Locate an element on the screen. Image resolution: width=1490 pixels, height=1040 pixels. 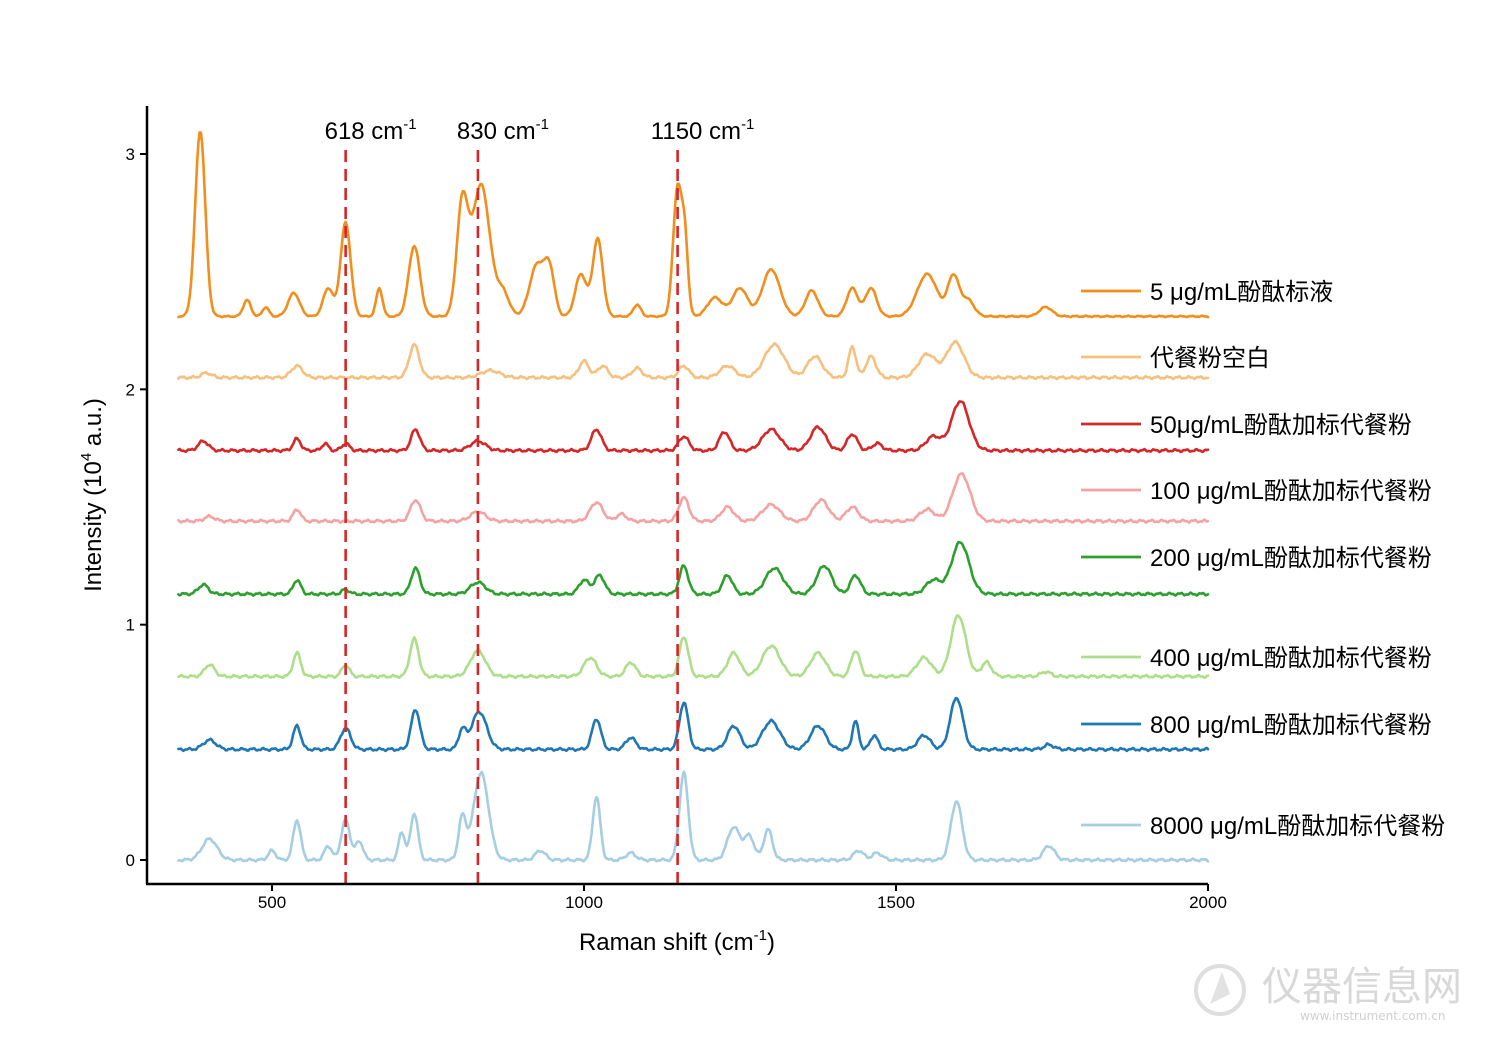
y-axis-title: Intensity (104 a.u.) is located at coordinates (92, 495).